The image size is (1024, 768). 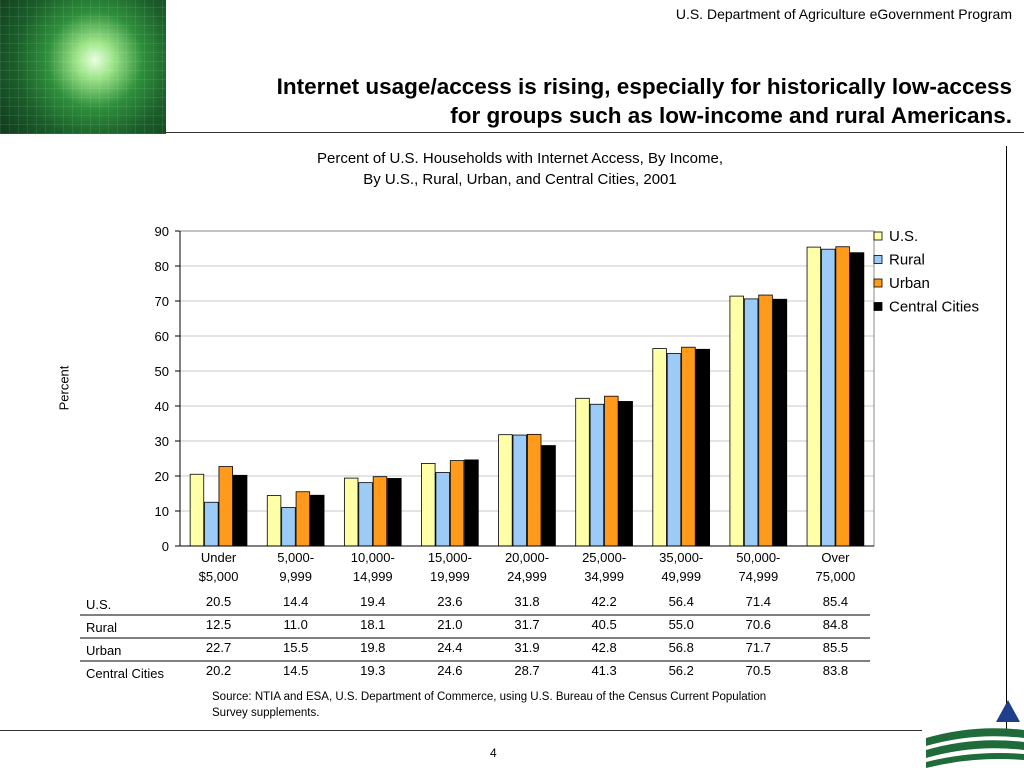 I want to click on y-tick-label: 90, so click(x=162, y=231).